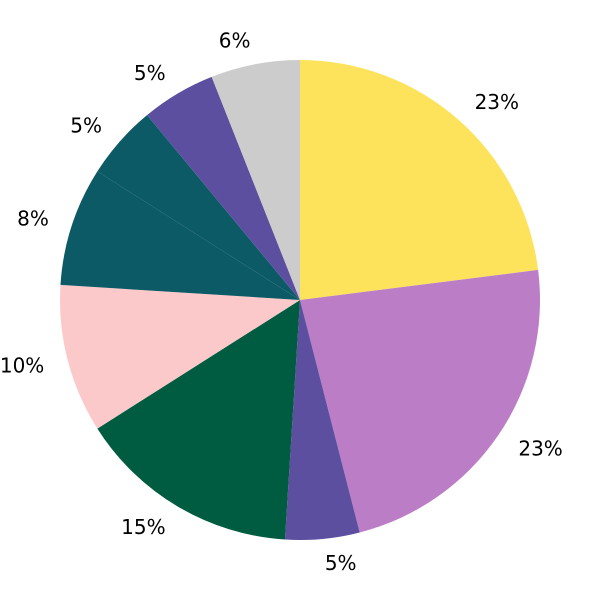 This screenshot has width=600, height=600. I want to click on pie-slice-label-1: 23%, so click(540, 448).